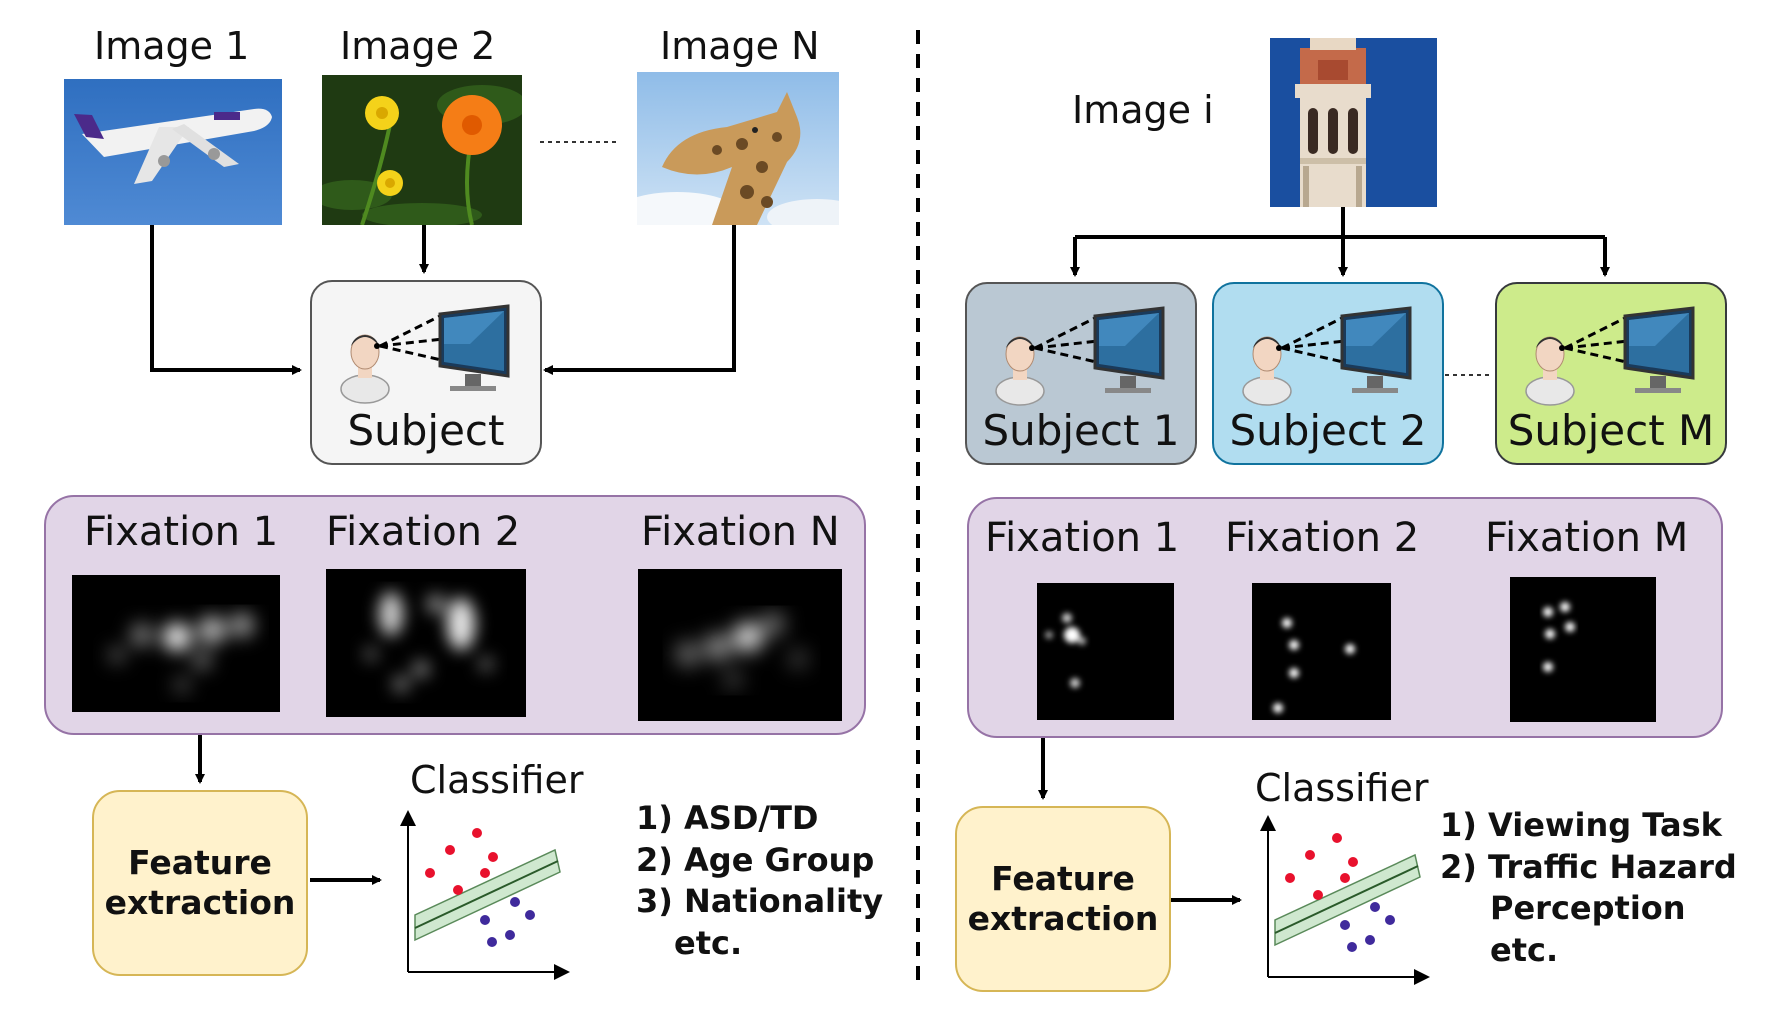 This screenshot has height=1034, width=1766. I want to click on fixation-1-label-right: Fixation 1, so click(1082, 538).